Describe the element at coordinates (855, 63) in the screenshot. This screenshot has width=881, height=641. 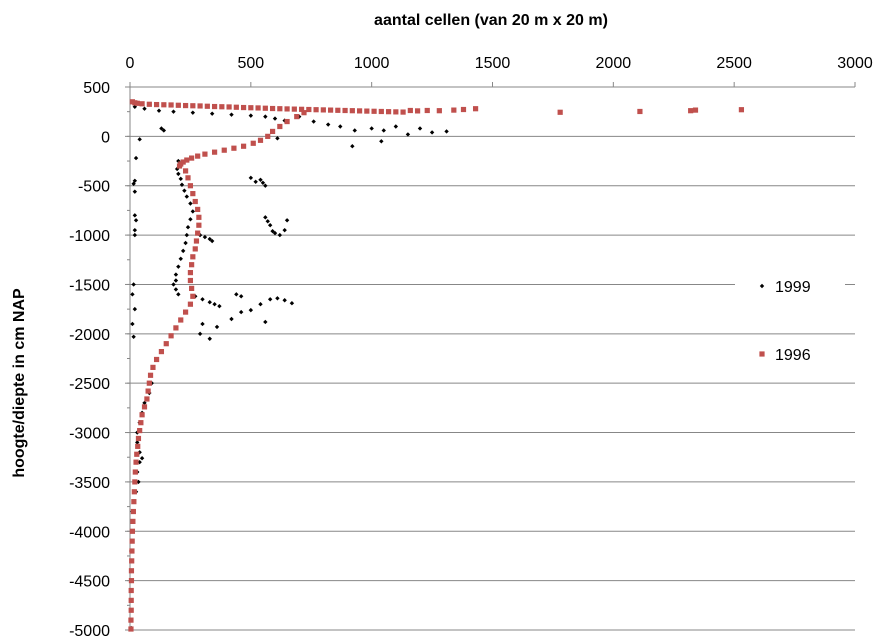
I see `x-tick-label: 3000` at that location.